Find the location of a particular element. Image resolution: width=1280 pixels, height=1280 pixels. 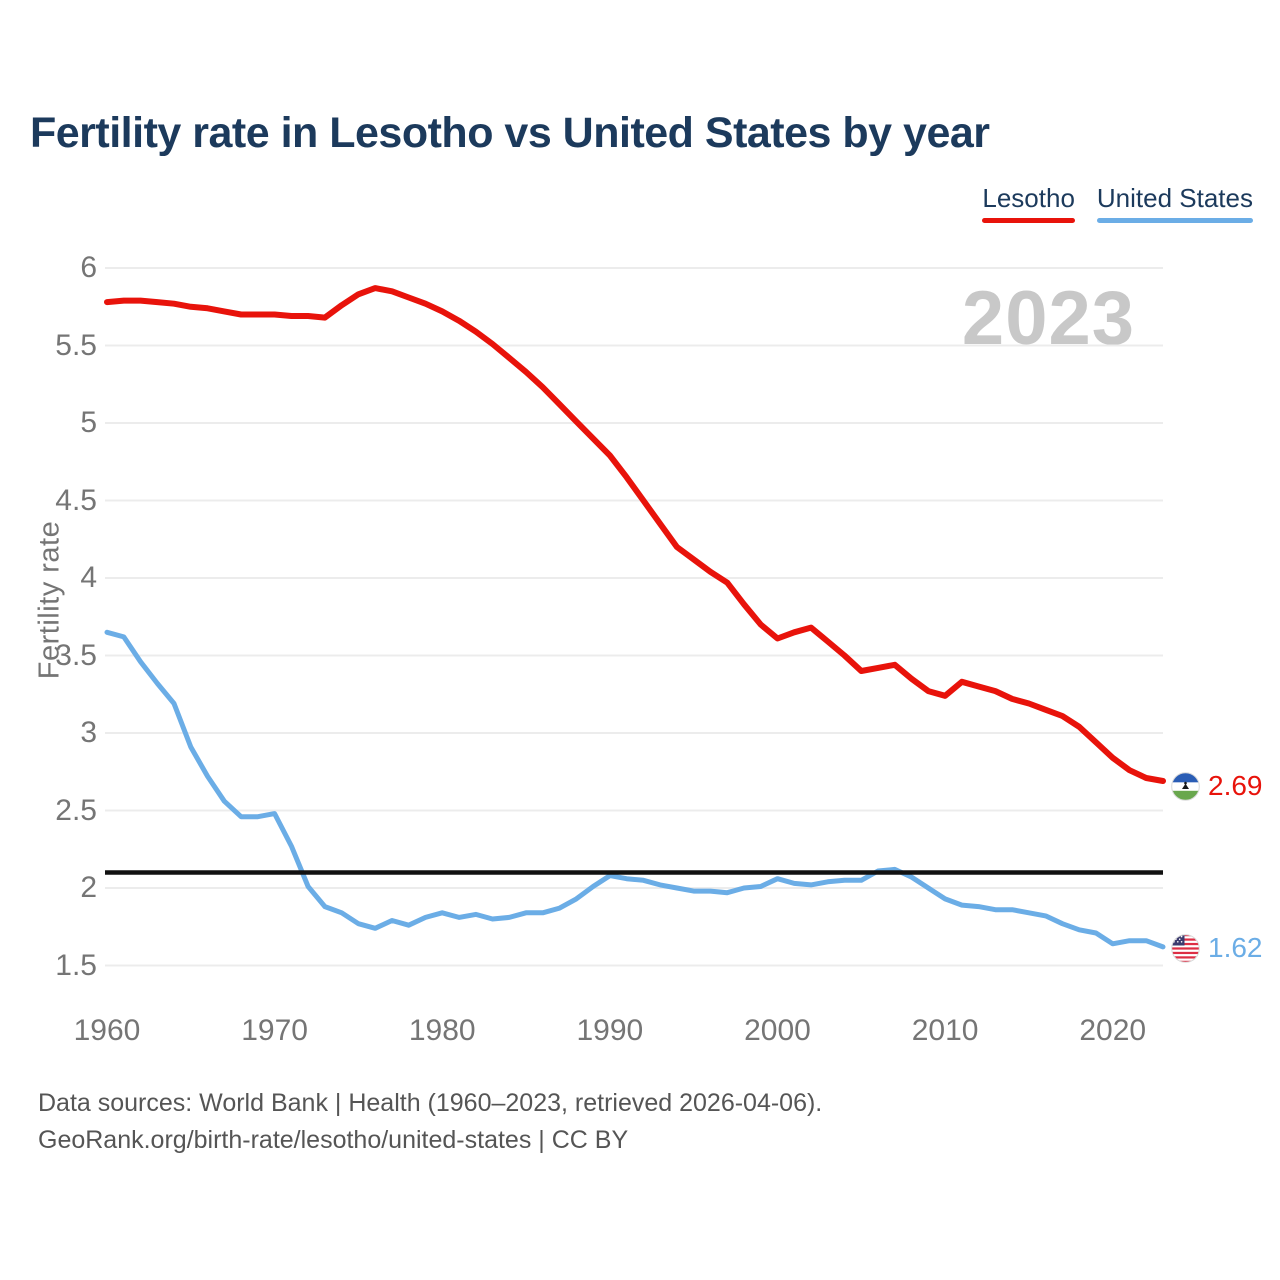

watermark-year: 2023 is located at coordinates (1048, 318).